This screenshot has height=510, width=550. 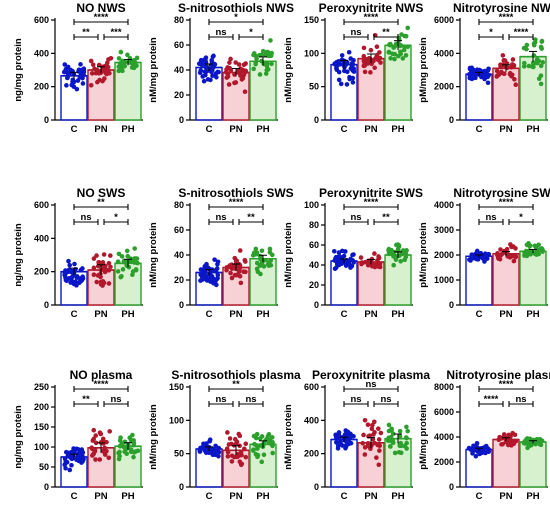 What do you see at coordinates (176, 387) in the screenshot?
I see `y-tick-label: 150` at bounding box center [176, 387].